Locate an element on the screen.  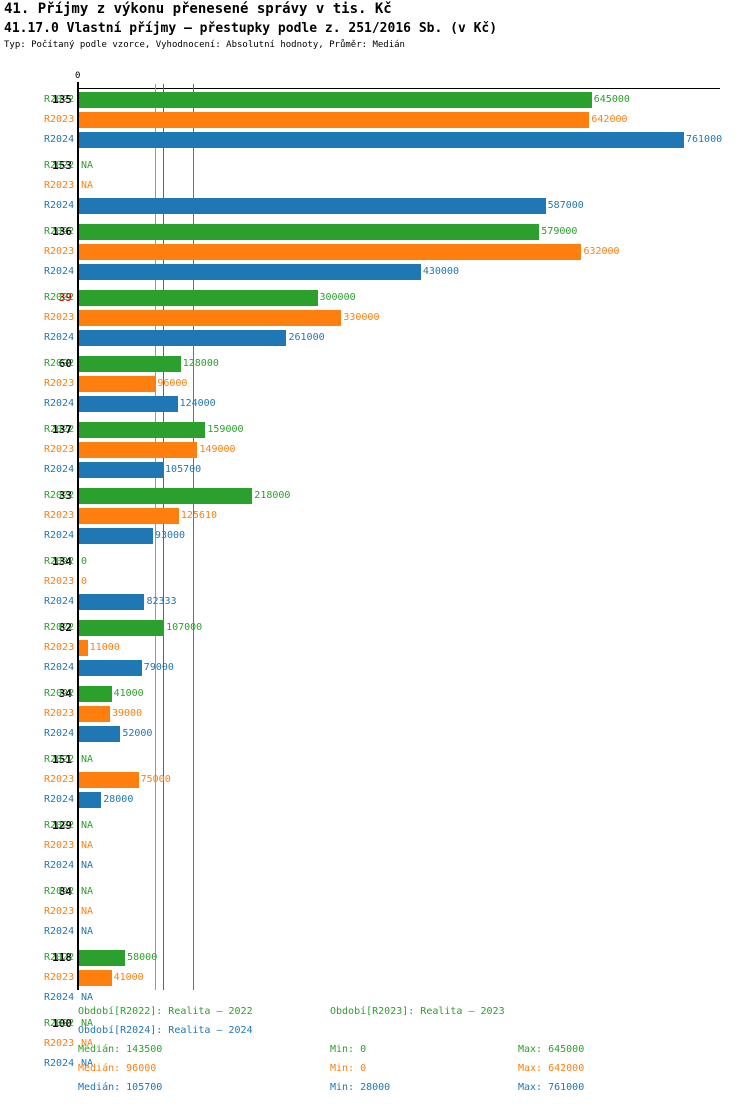
bar-value: 261000 is located at coordinates (306, 337).